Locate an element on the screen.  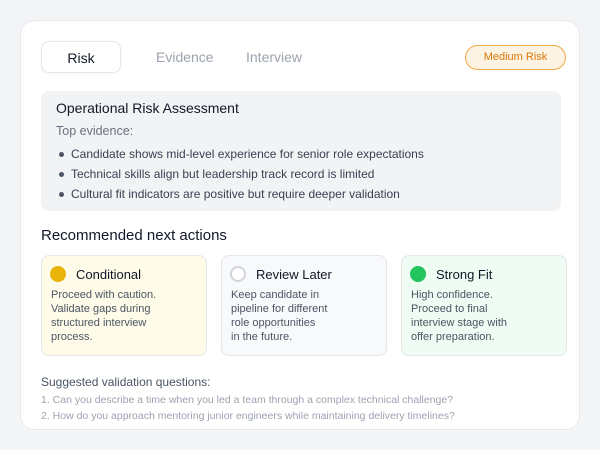
empty-circle-icon is located at coordinates (238, 274).